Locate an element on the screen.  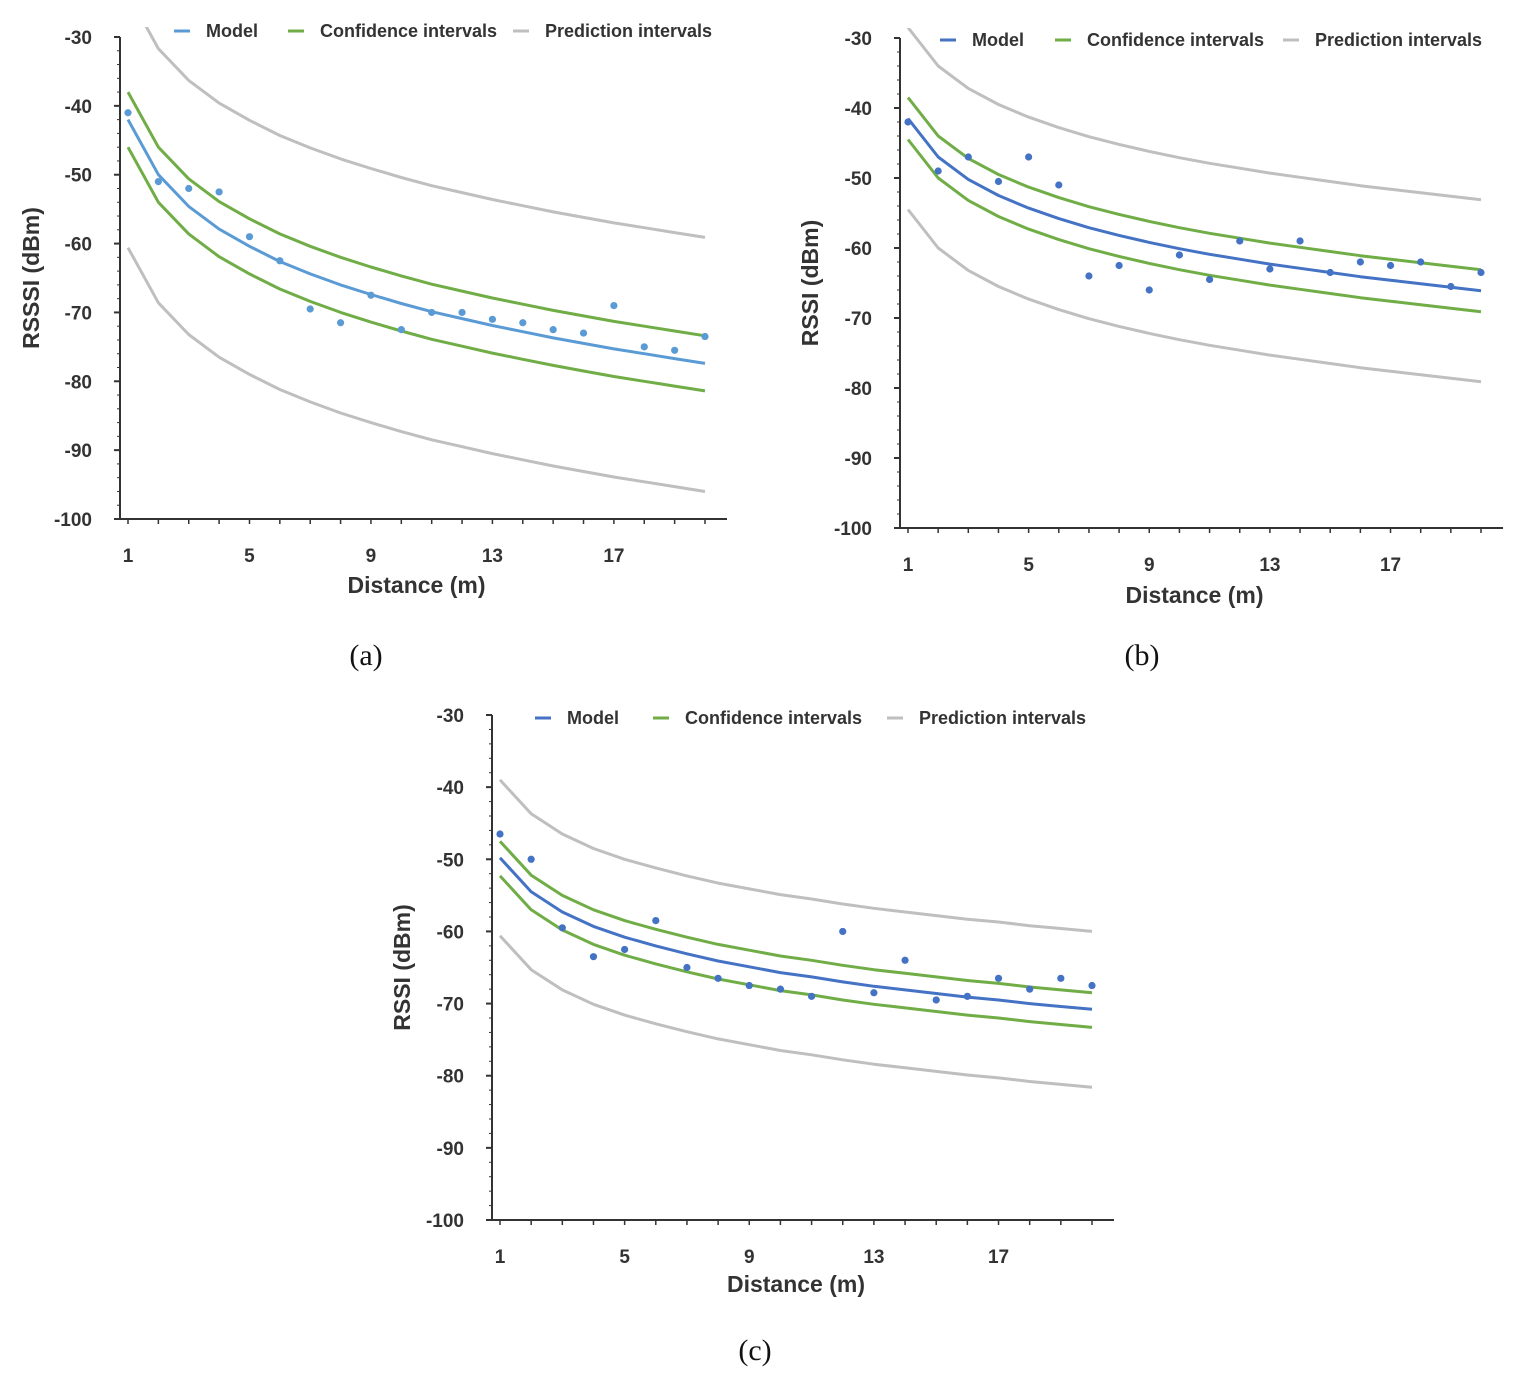
y-axis-label: RSSSI (dBm) is located at coordinates (31, 278).